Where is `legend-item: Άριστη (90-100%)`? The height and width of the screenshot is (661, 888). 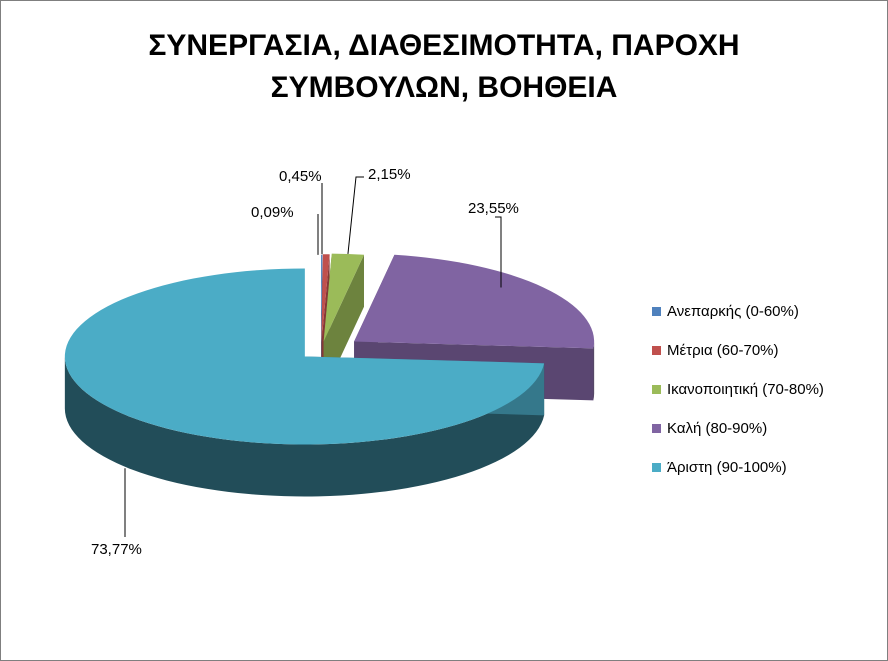 legend-item: Άριστη (90-100%) is located at coordinates (738, 467).